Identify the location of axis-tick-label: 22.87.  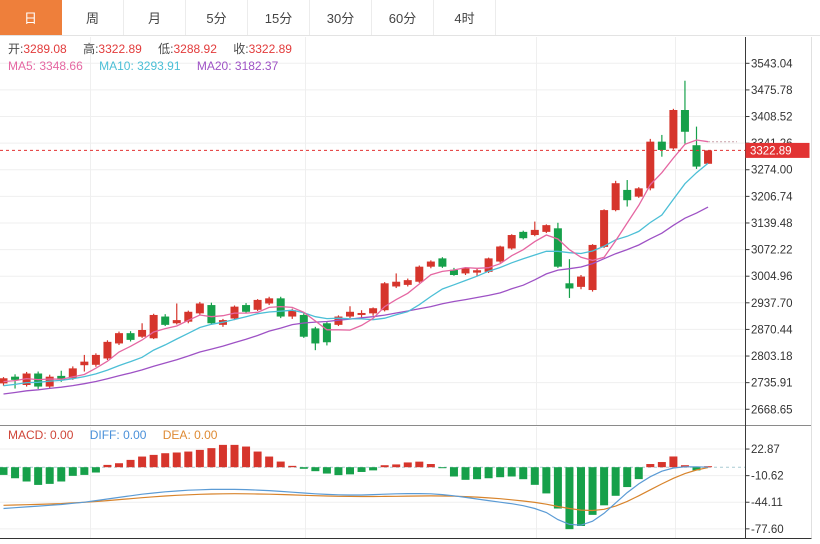
(765, 450).